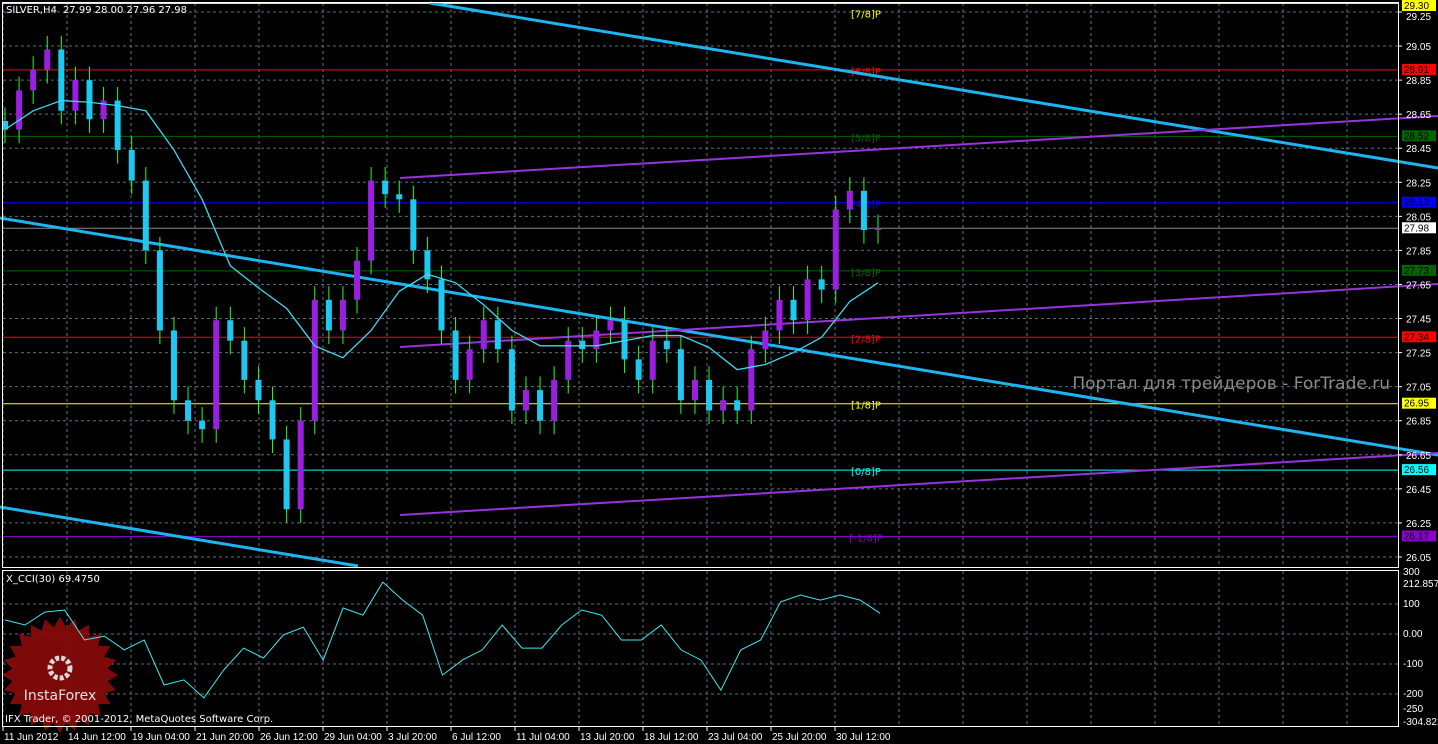 This screenshot has height=744, width=1438. I want to click on cci-tick-label: -200, so click(1413, 694).